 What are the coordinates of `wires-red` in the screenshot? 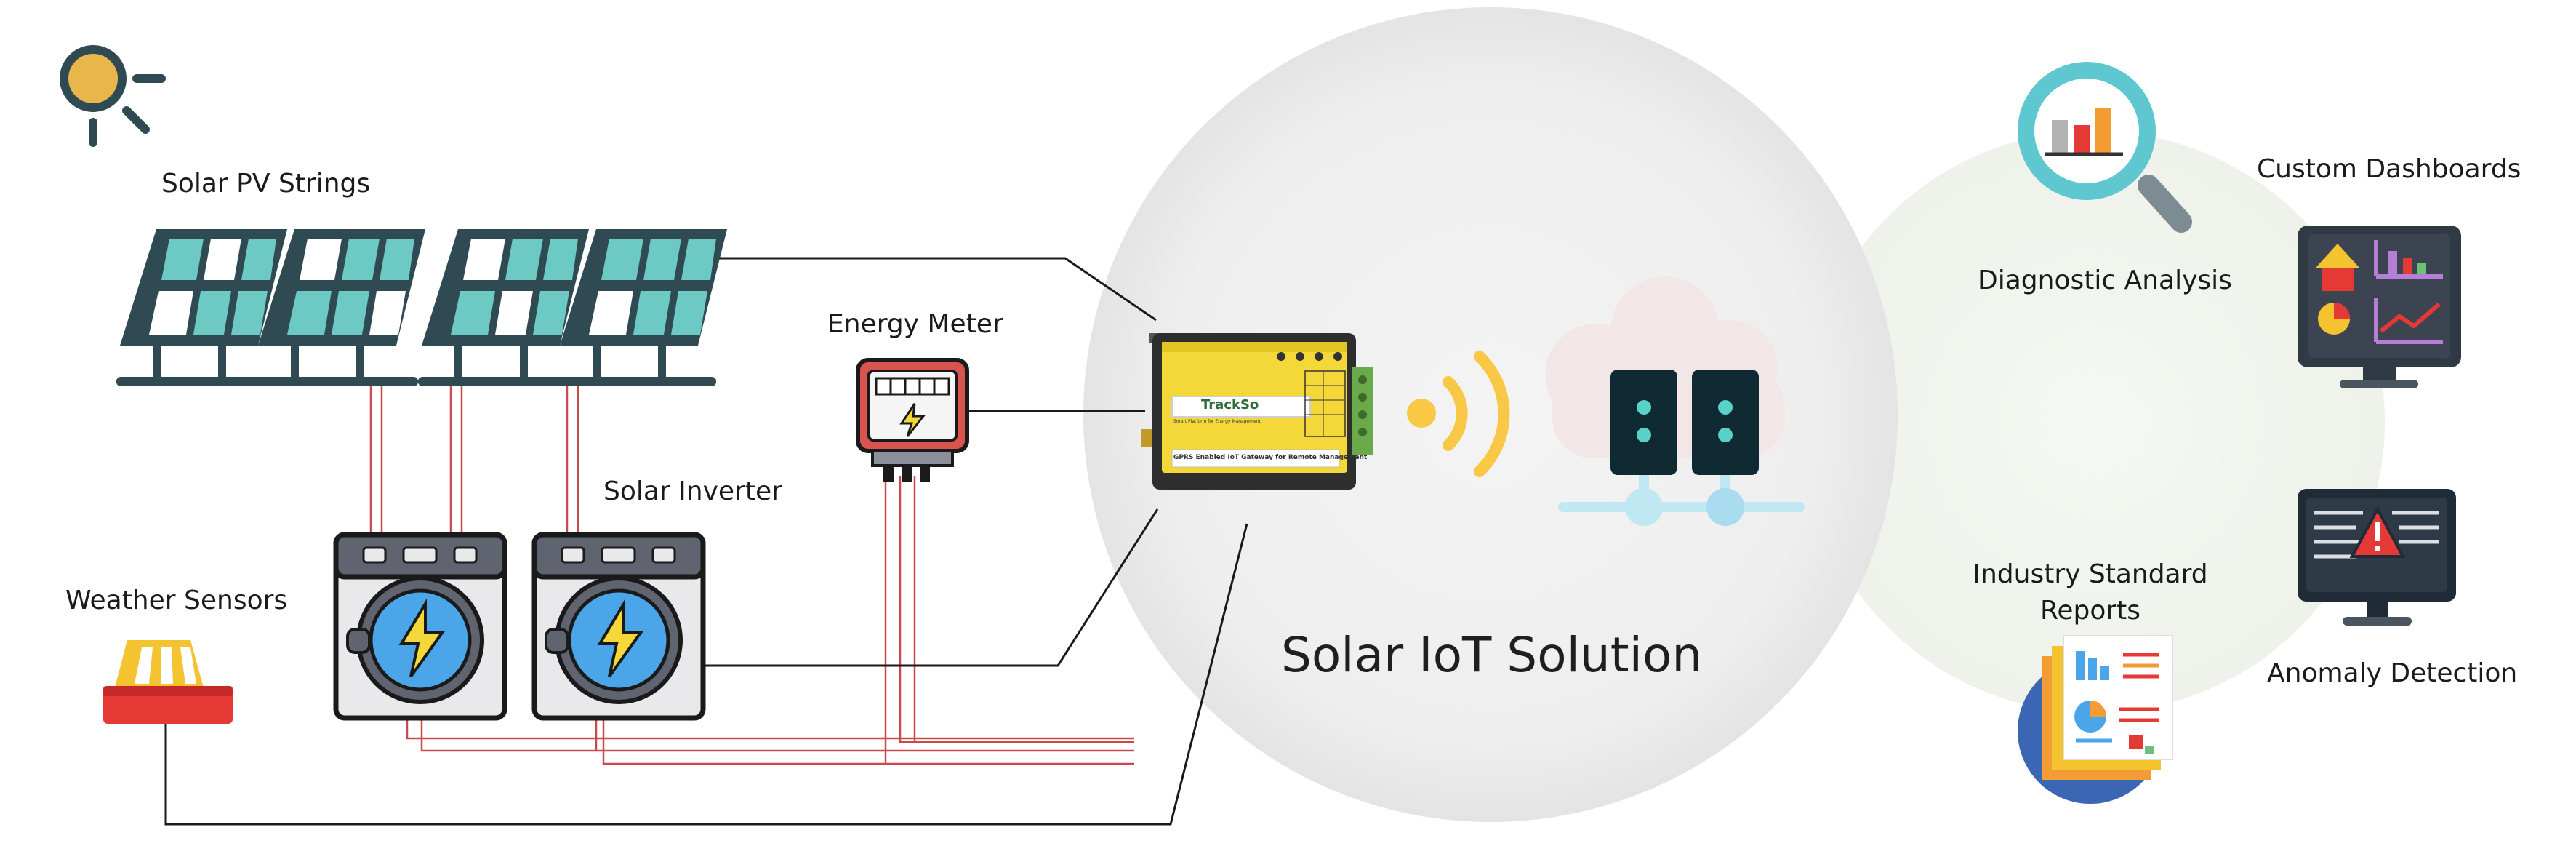 It's located at (752, 575).